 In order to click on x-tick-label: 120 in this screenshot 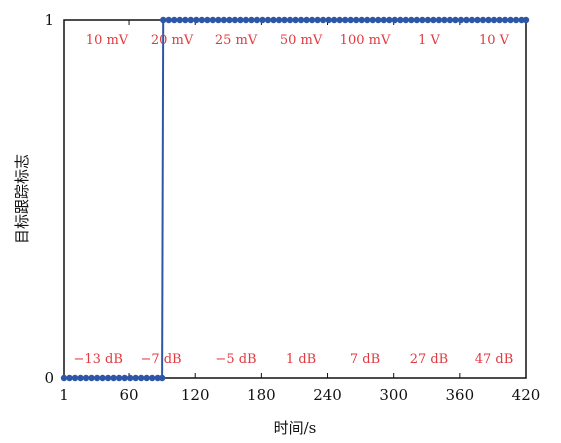, I will do `click(195, 395)`.